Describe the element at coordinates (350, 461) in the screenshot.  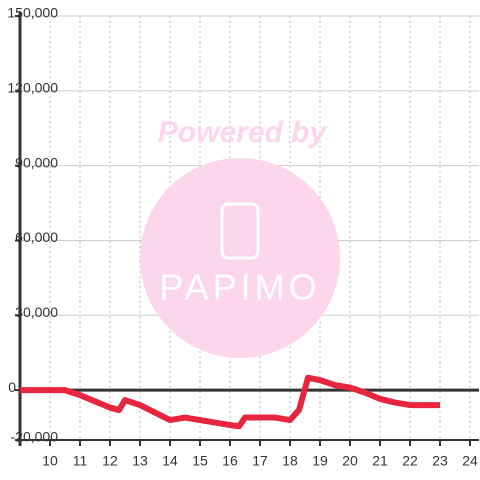
I see `x-tick-label: 20` at that location.